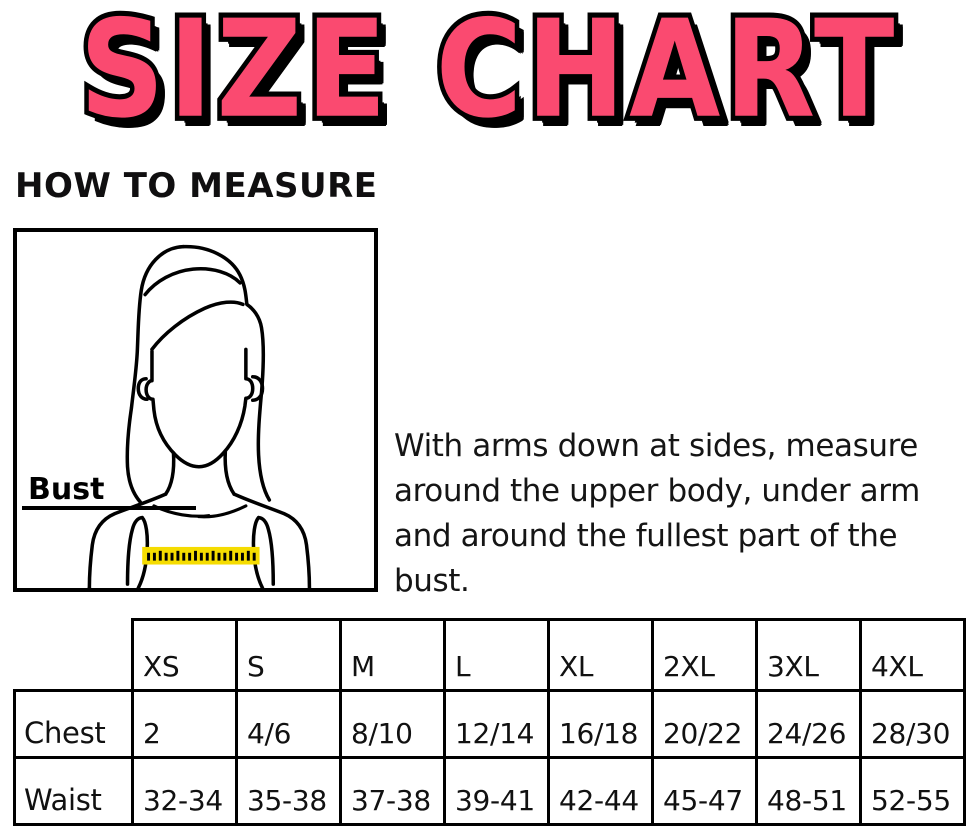 The width and height of the screenshot is (978, 833). I want to click on section-heading-how-to-measure: HOW TO MEASURE, so click(196, 186).